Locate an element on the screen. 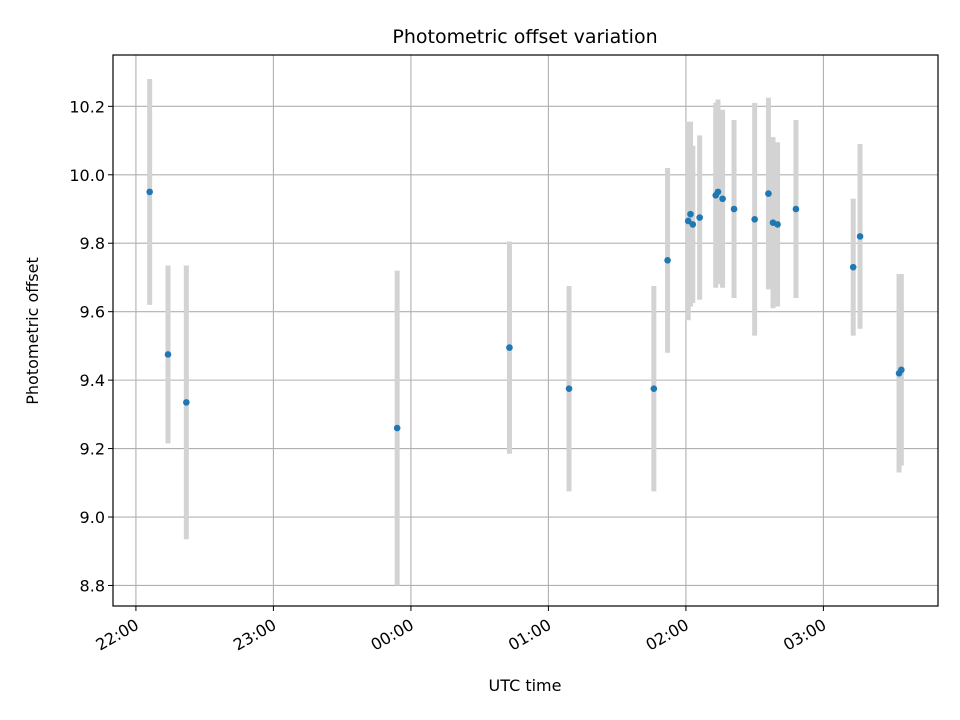 Image resolution: width=960 pixels, height=720 pixels. y-axis-label: Photometric offset is located at coordinates (32, 331).